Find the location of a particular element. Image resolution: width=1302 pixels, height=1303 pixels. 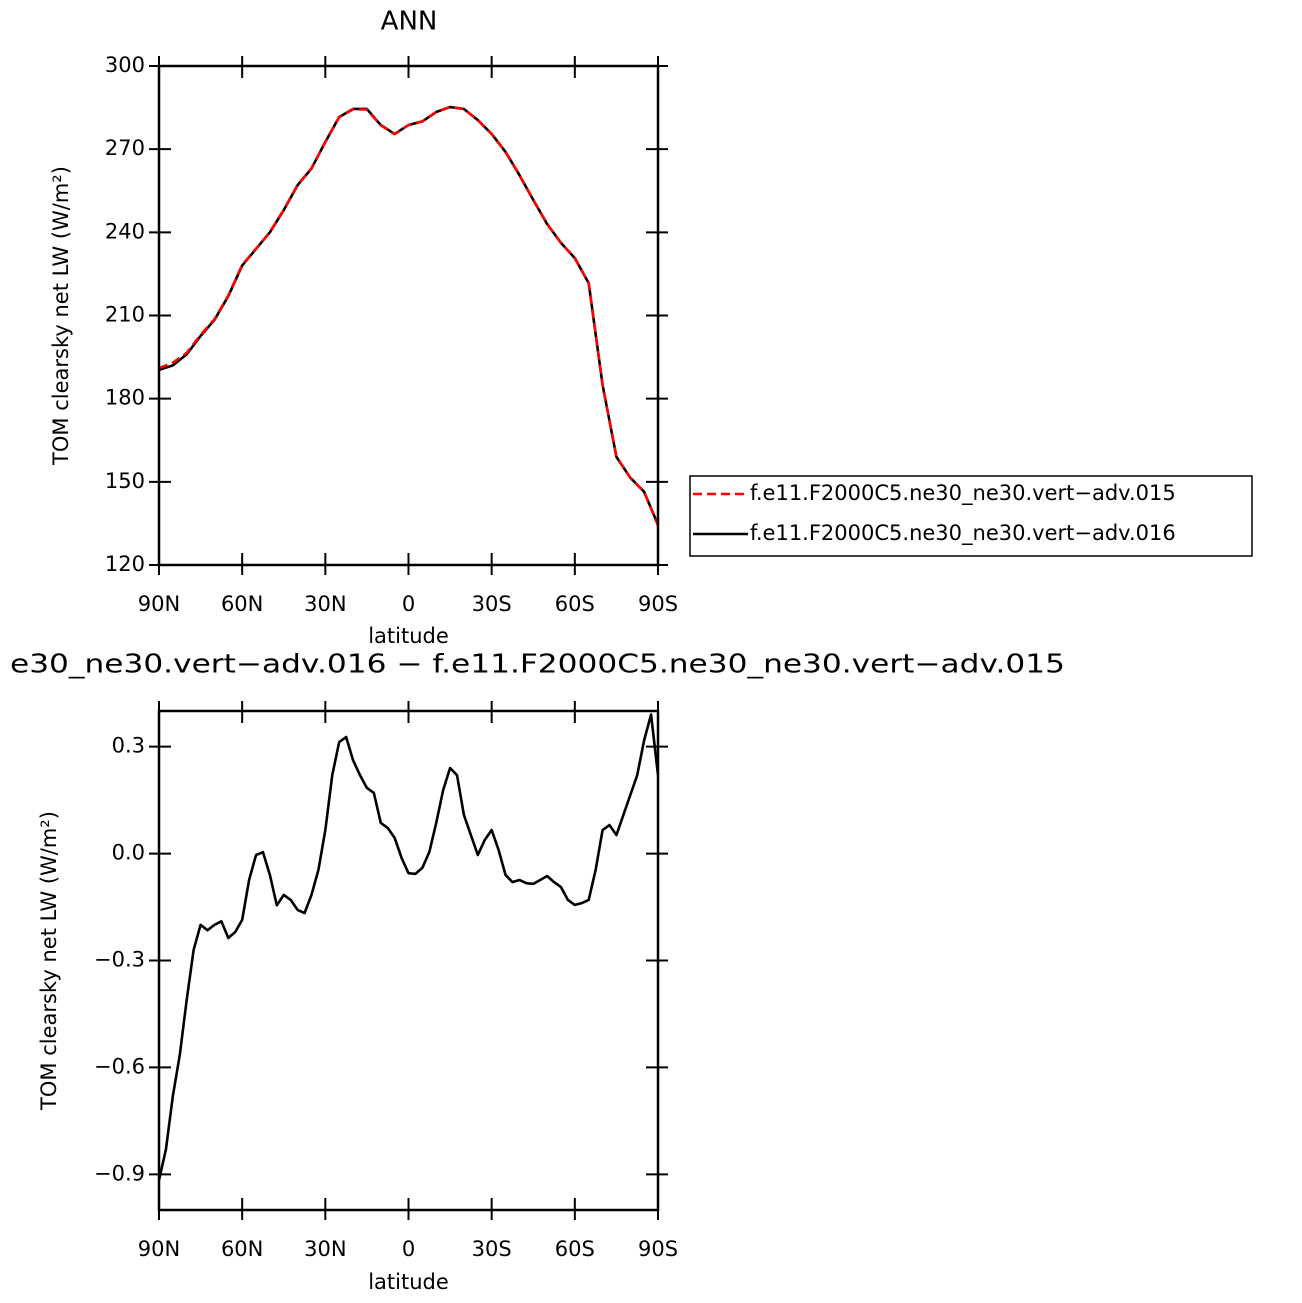

y-tick-label: 210 is located at coordinates (125, 315).